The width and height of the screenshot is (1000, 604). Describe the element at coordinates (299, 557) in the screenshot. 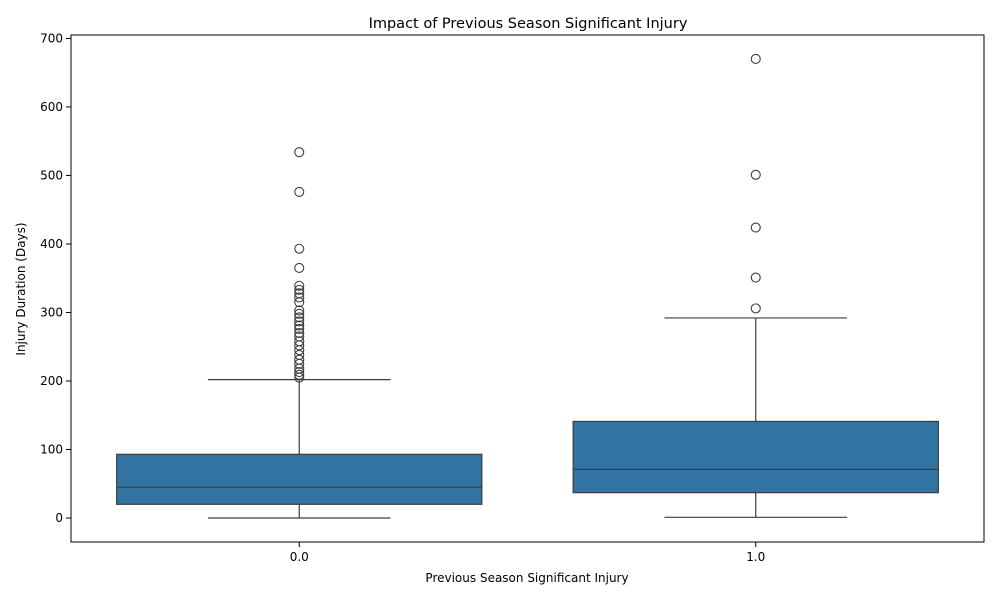

I see `x-tick-label: 0.0` at that location.